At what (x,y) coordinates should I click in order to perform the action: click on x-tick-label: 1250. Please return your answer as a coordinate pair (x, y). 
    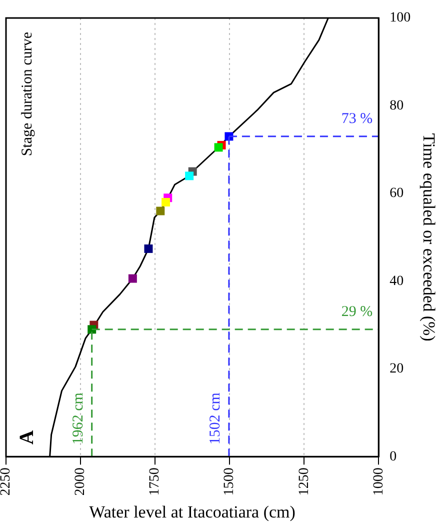
    Looking at the image, I should click on (304, 482).